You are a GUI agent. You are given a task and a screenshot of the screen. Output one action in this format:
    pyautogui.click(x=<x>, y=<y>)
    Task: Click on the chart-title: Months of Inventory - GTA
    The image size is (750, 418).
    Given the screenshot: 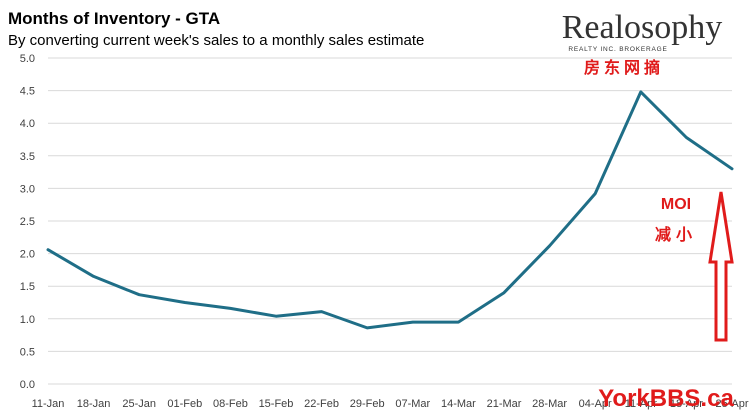 What is the action you would take?
    pyautogui.click(x=114, y=18)
    